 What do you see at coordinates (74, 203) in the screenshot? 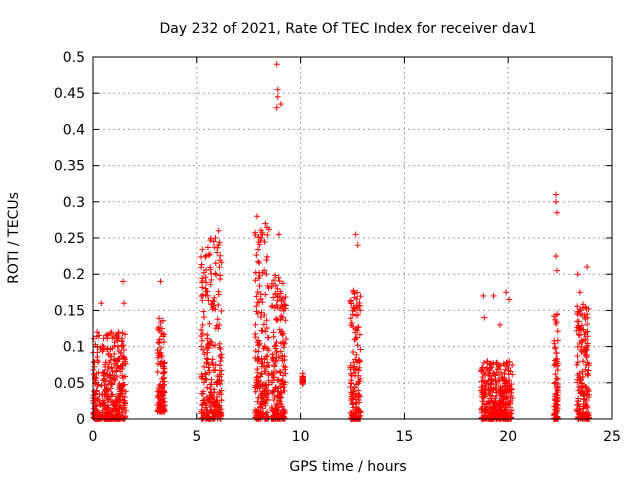
I see `y-tick-label: 0.3` at bounding box center [74, 203].